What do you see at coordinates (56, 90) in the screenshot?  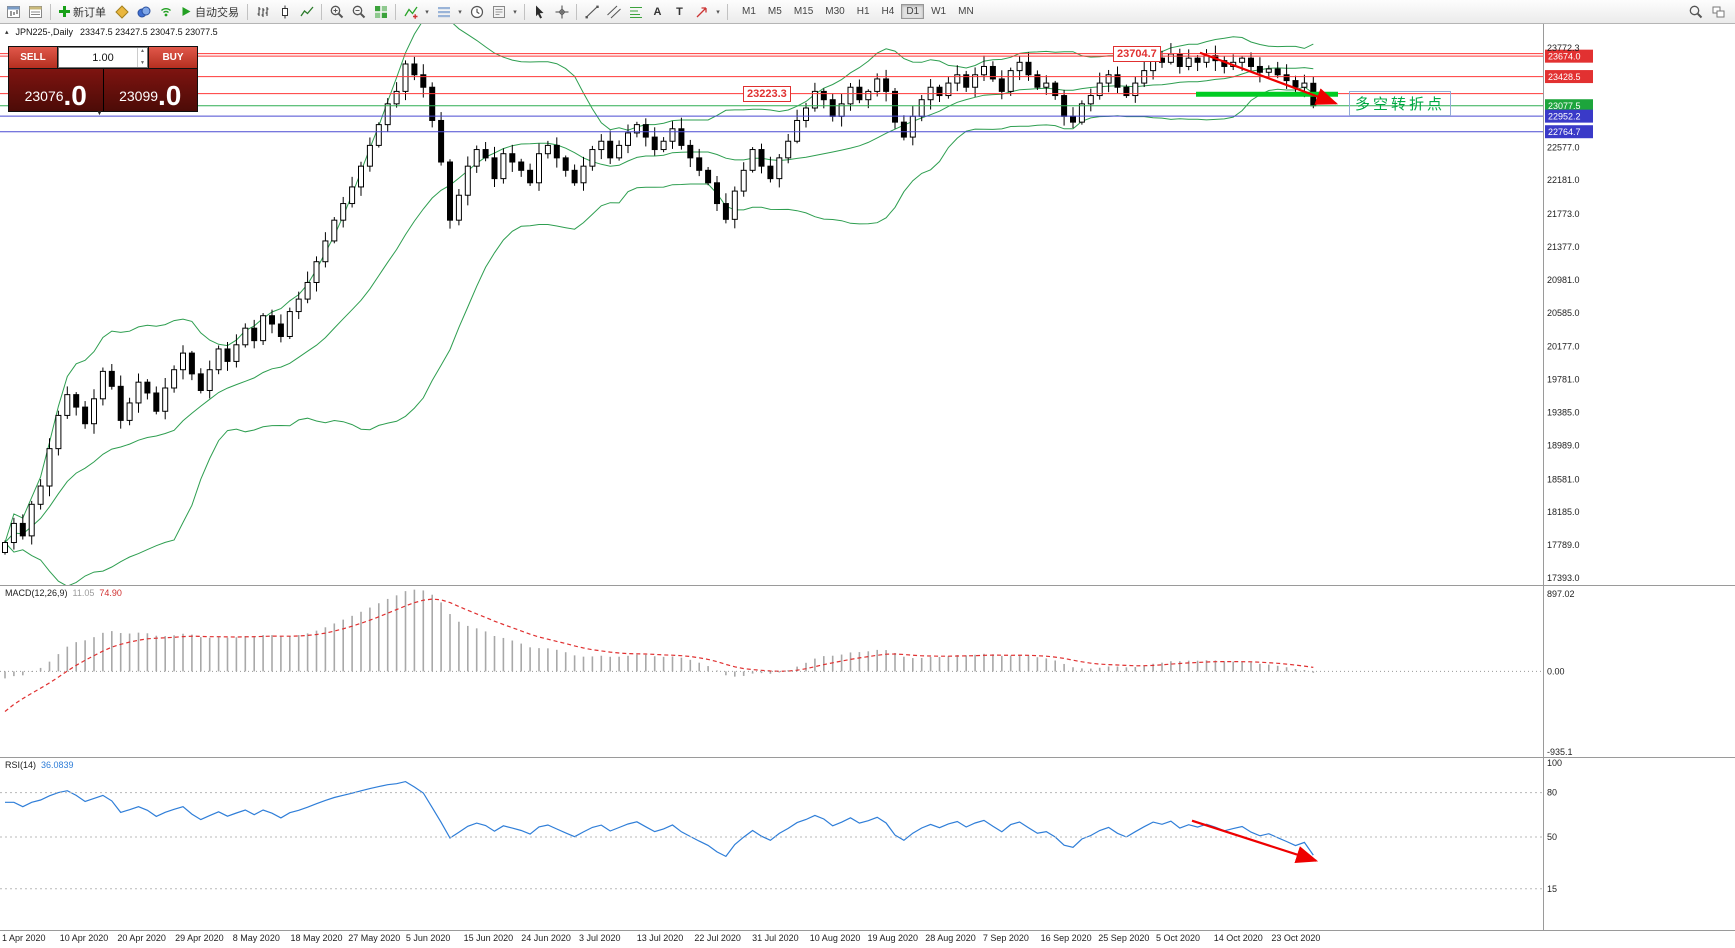 I see `sell-price: 23076.0` at bounding box center [56, 90].